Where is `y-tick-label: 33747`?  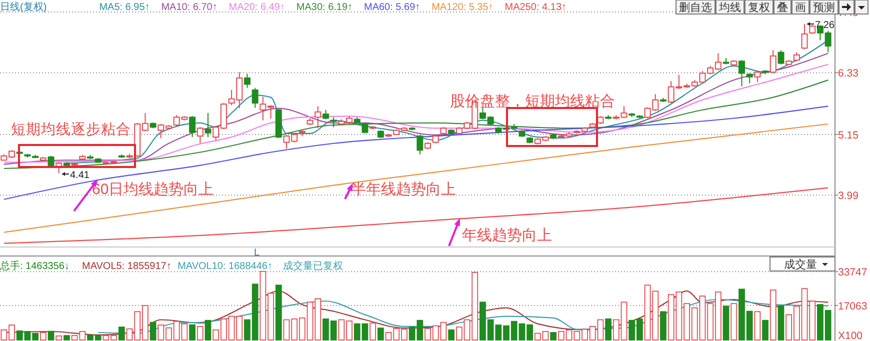
y-tick-label: 33747 is located at coordinates (853, 272).